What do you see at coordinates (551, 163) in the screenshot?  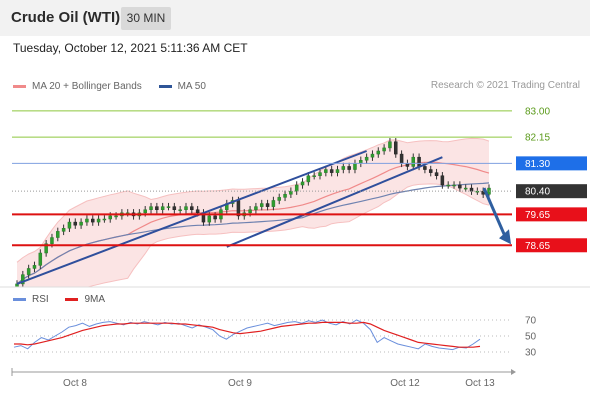 I see `price-tag-81.30` at bounding box center [551, 163].